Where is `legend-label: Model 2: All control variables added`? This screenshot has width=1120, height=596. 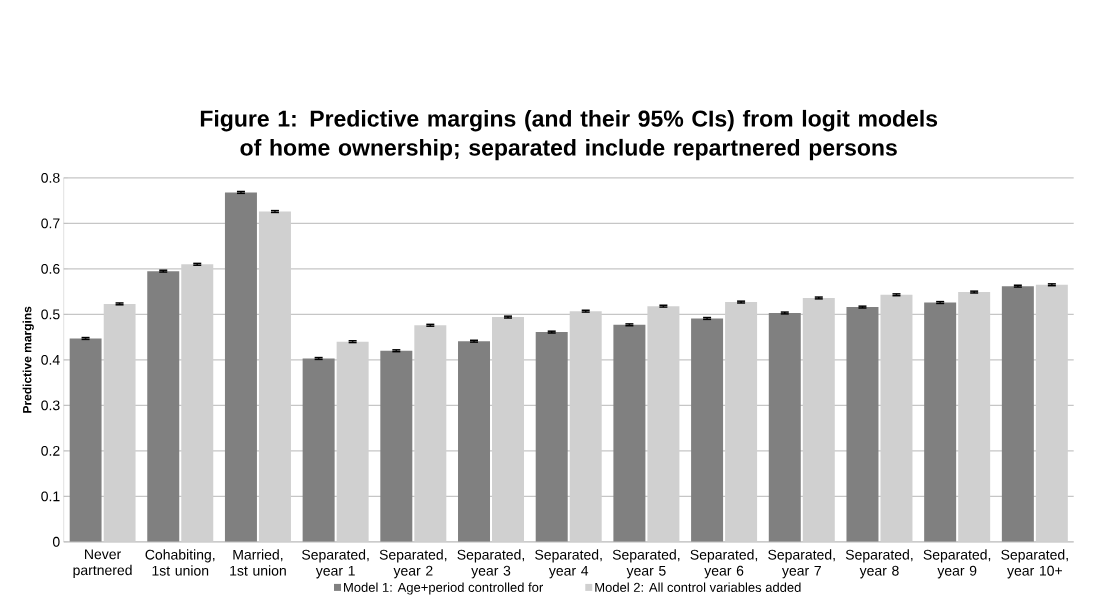
legend-label: Model 2: All control variables added is located at coordinates (698, 587).